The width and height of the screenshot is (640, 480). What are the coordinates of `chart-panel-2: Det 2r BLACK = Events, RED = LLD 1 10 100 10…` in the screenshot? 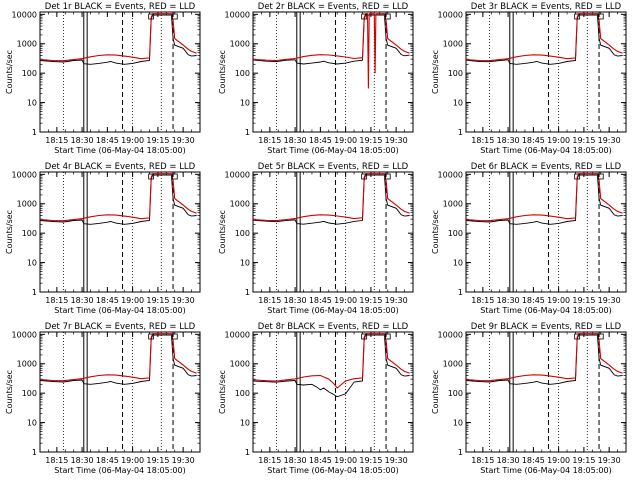 It's located at (316, 78).